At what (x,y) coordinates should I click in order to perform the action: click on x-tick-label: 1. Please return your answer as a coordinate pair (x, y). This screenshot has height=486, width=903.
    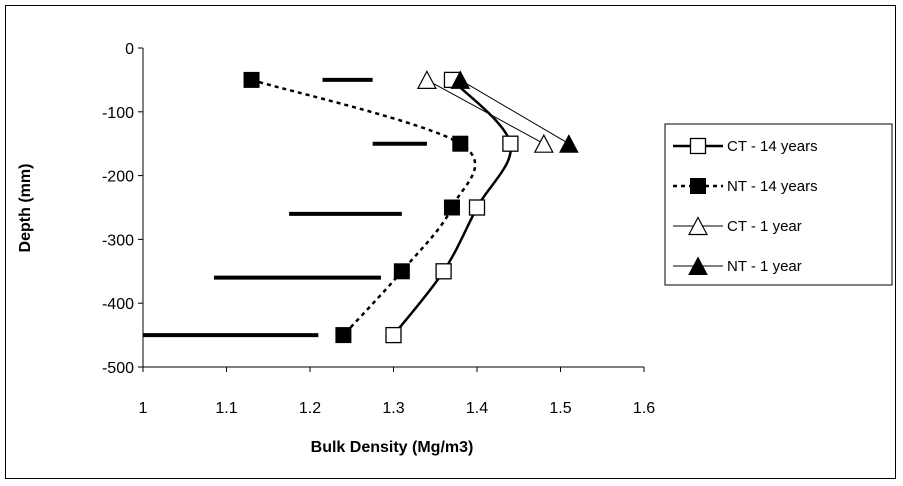
    Looking at the image, I should click on (143, 408).